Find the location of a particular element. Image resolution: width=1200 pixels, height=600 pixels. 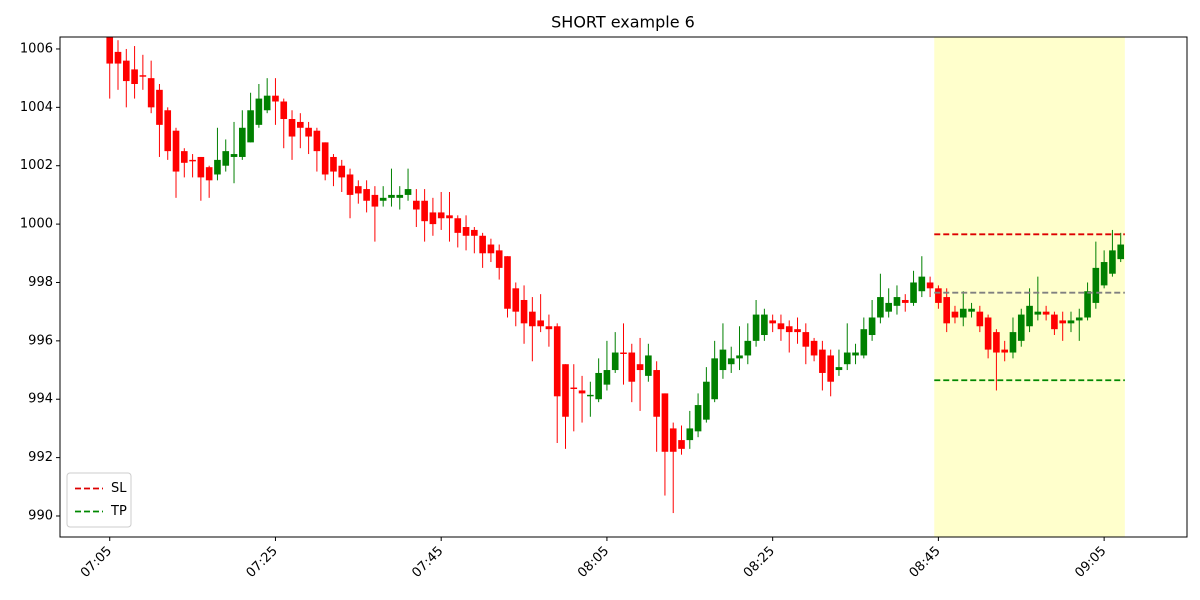

y-tick-label: 990 is located at coordinates (40, 515).